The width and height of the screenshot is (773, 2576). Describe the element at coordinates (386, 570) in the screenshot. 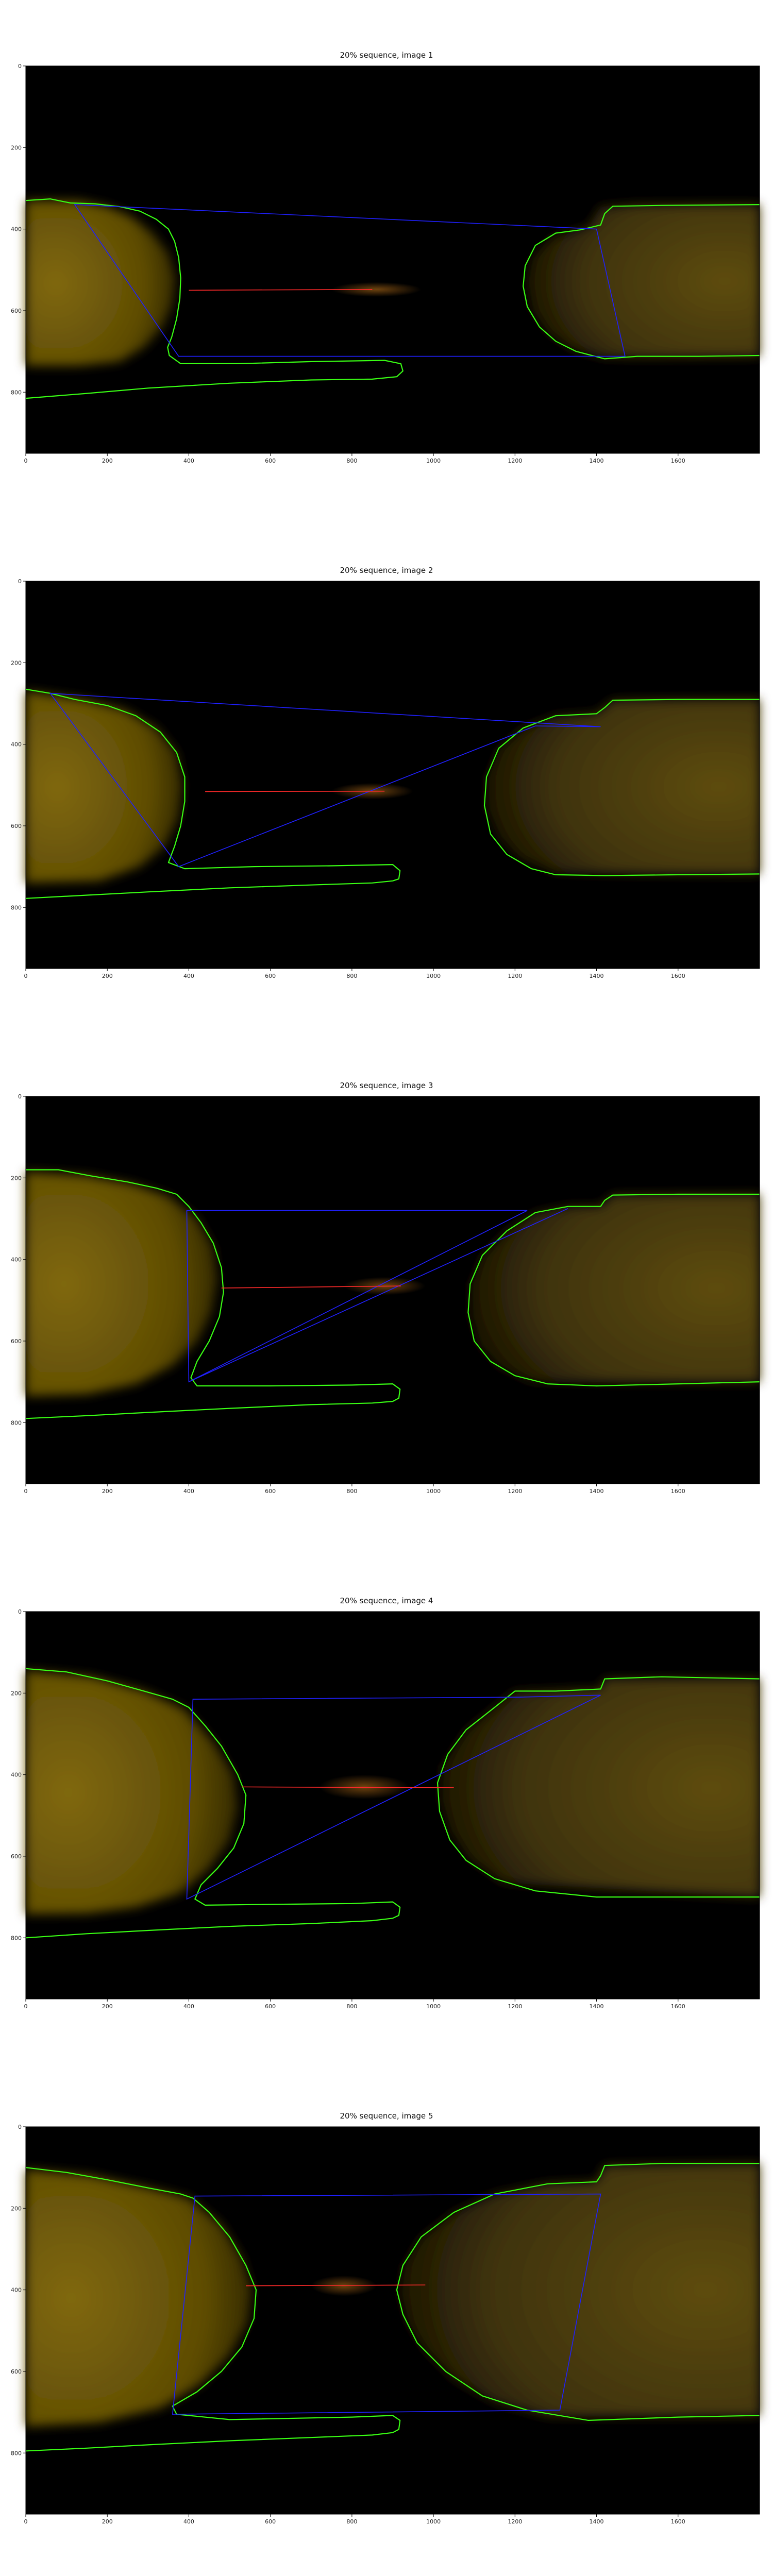

I see `panel-title: 20% sequence, image 2` at that location.